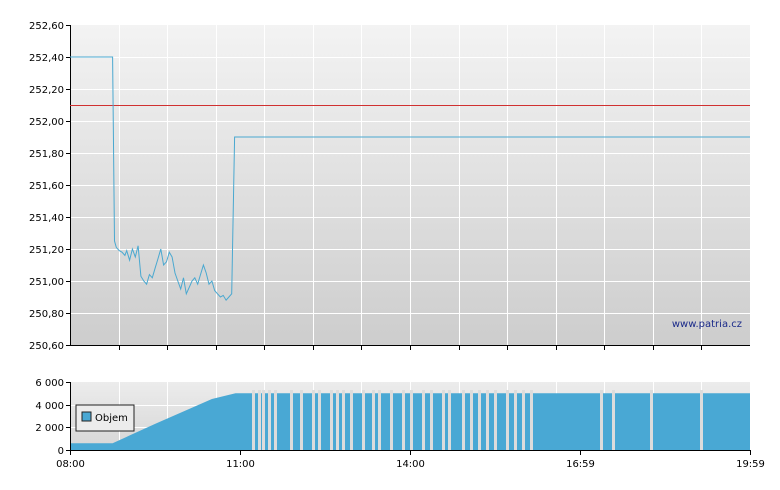 The width and height of the screenshot is (780, 490). Describe the element at coordinates (53, 417) in the screenshot. I see `volume-y-axis: 0 2 000 4 000 6 000` at that location.